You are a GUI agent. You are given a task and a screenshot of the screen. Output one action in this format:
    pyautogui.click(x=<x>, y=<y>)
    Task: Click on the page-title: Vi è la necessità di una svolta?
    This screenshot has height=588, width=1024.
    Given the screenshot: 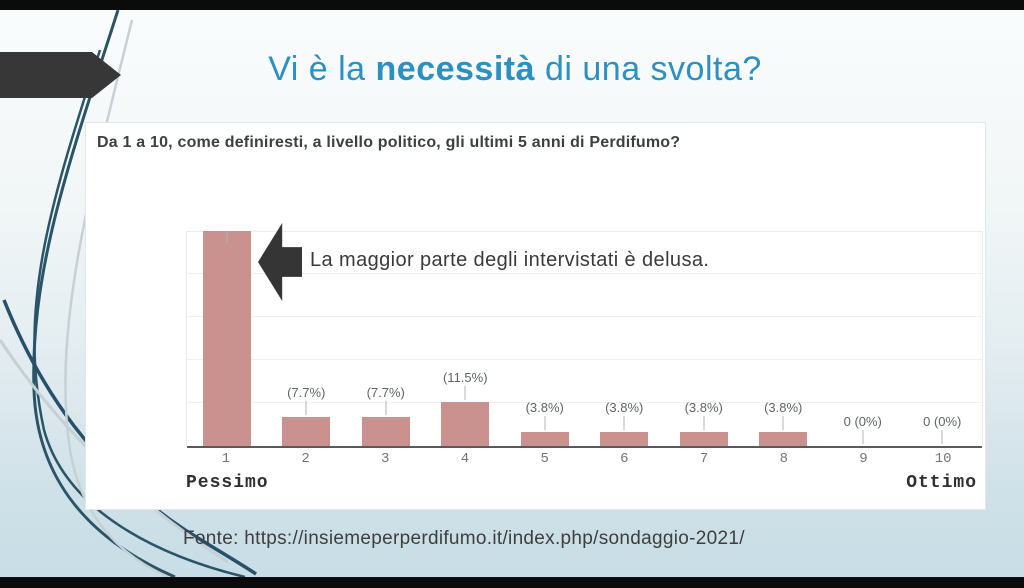 What is the action you would take?
    pyautogui.click(x=515, y=75)
    